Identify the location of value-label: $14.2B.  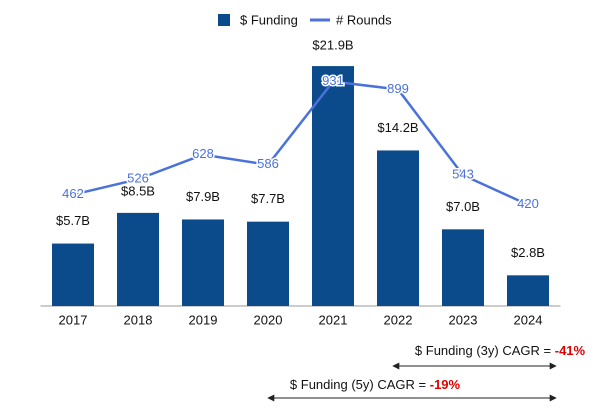
(397, 127).